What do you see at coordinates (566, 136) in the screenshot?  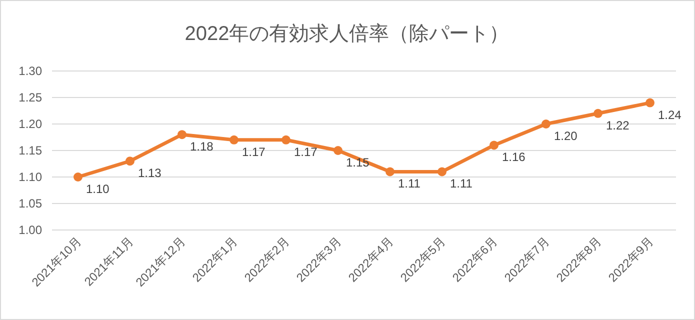 I see `data-label: 1.20` at bounding box center [566, 136].